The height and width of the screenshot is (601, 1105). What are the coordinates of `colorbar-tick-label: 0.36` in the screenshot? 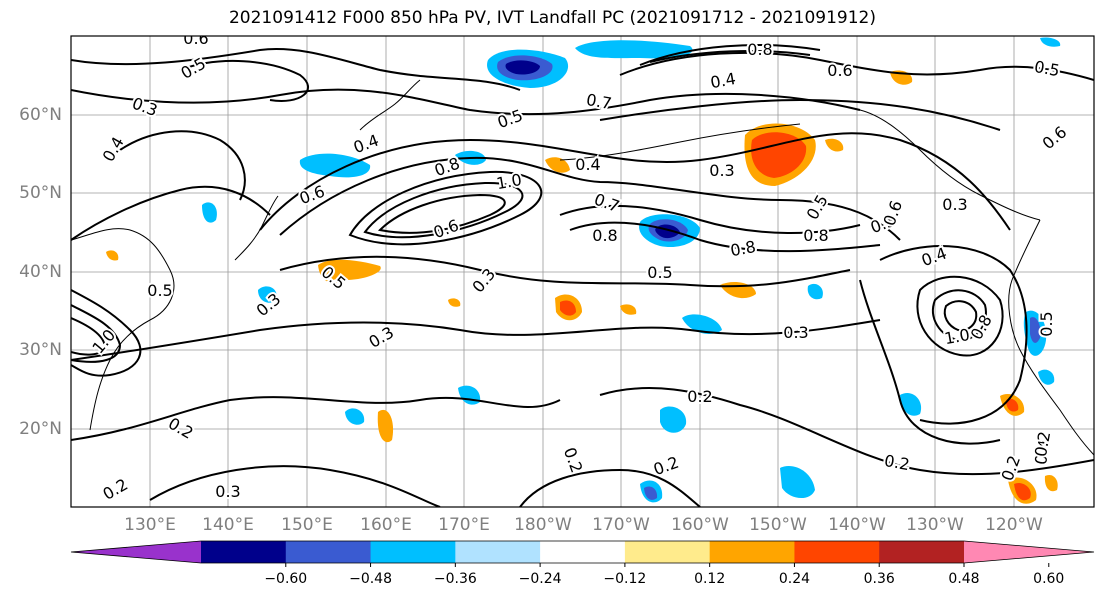 It's located at (879, 579).